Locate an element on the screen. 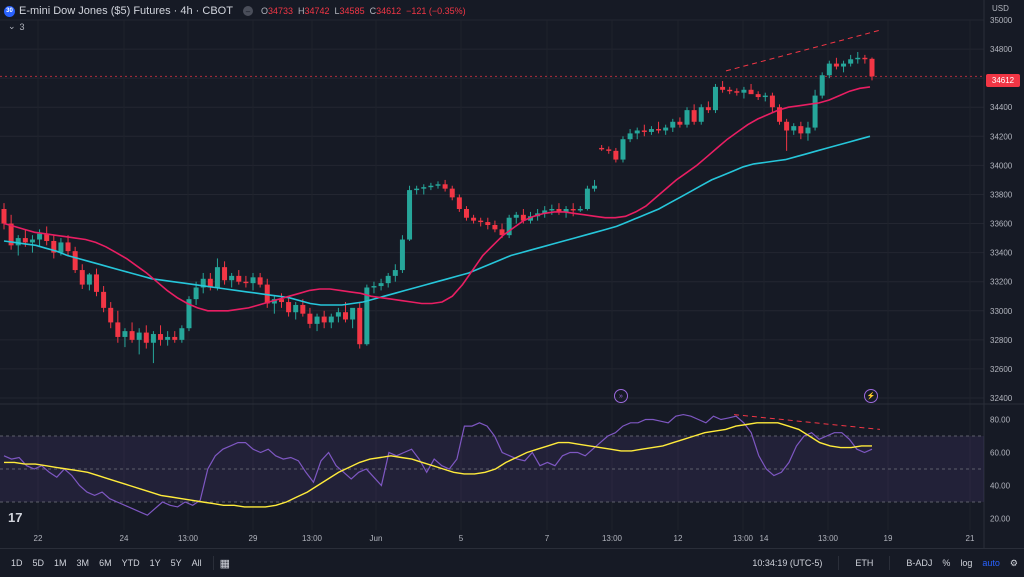  price-tick-label: 34800 is located at coordinates (1001, 49).